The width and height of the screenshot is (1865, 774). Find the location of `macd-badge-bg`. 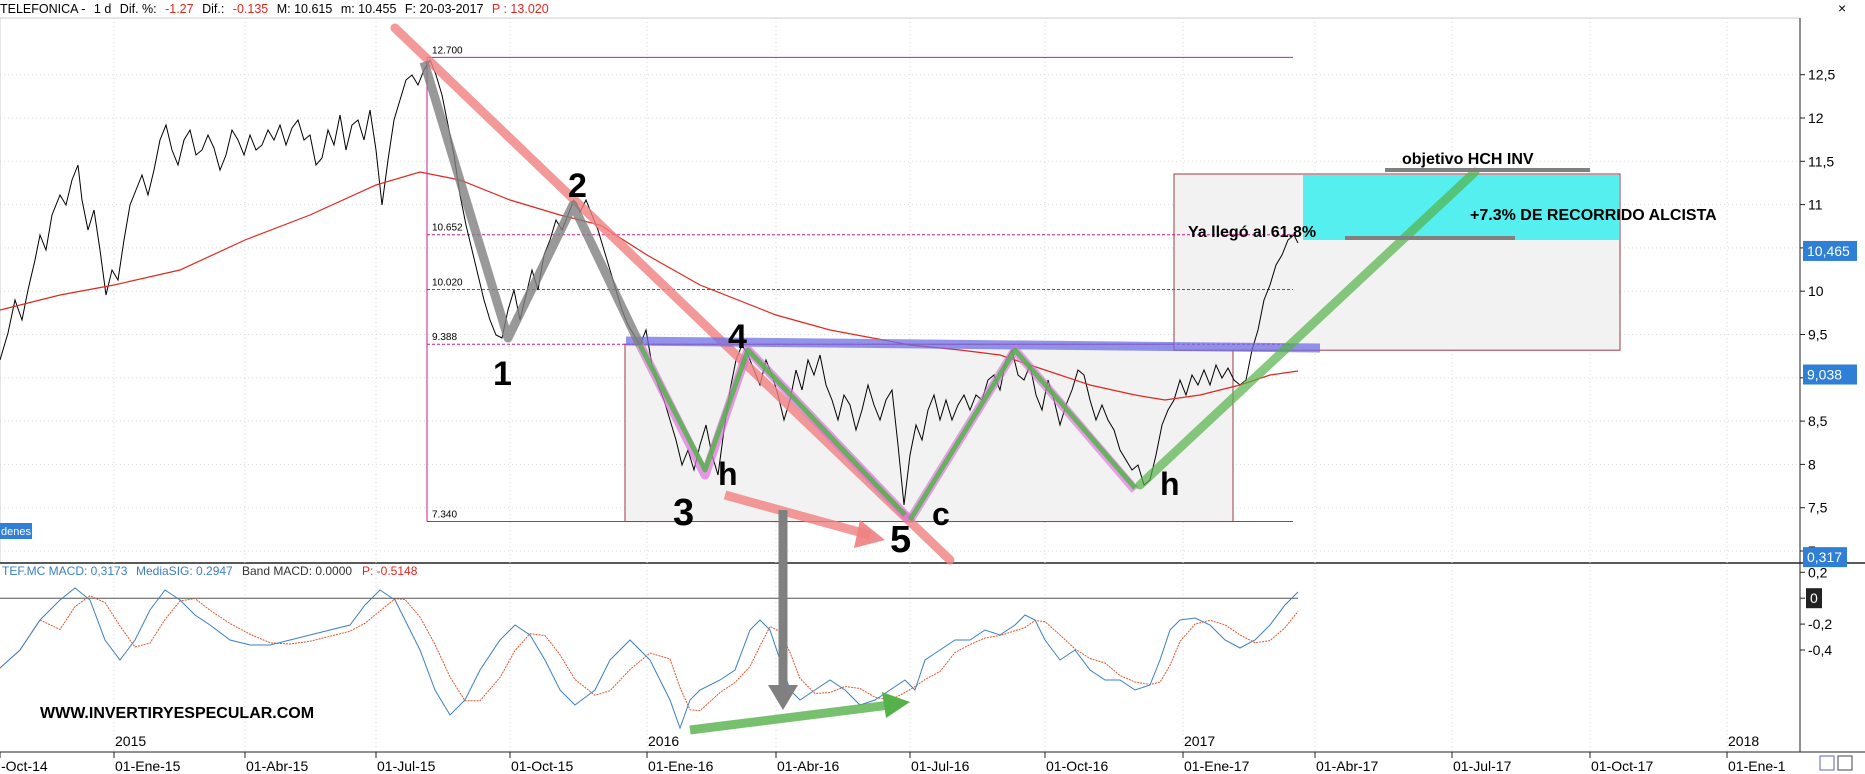

macd-badge-bg is located at coordinates (1825, 557).